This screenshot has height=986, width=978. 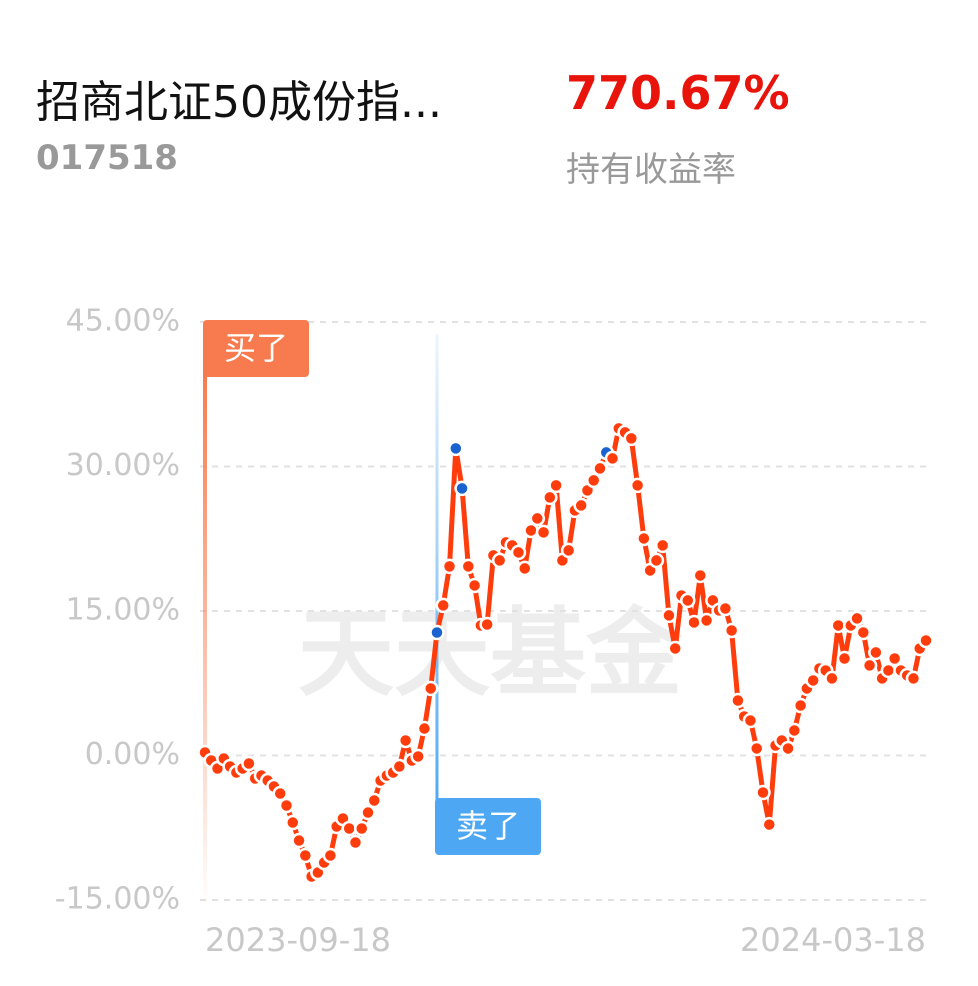 What do you see at coordinates (490, 653) in the screenshot?
I see `watermark: 天天基金` at bounding box center [490, 653].